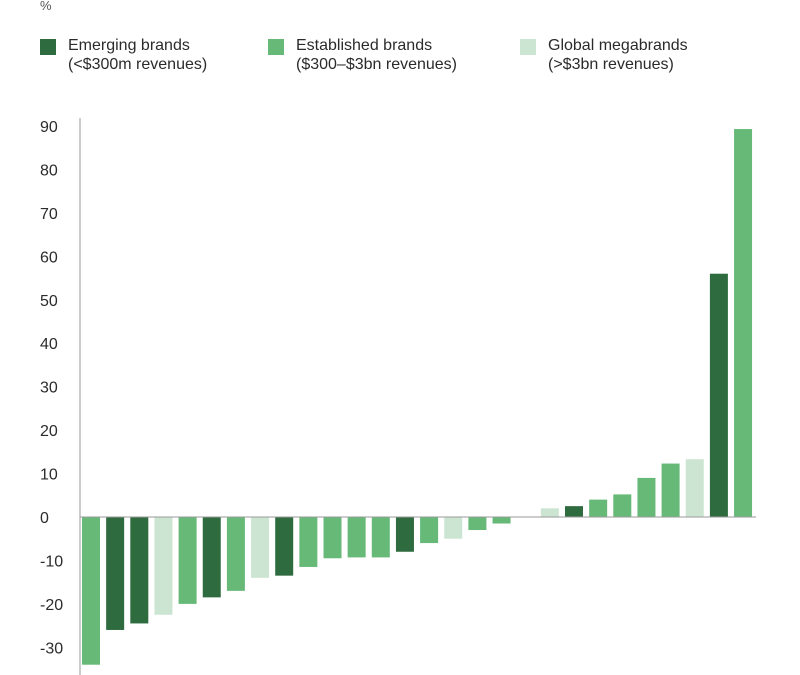 The height and width of the screenshot is (675, 800). I want to click on legend-item-established: Established brands ($300–$3bn revenues), so click(362, 55).